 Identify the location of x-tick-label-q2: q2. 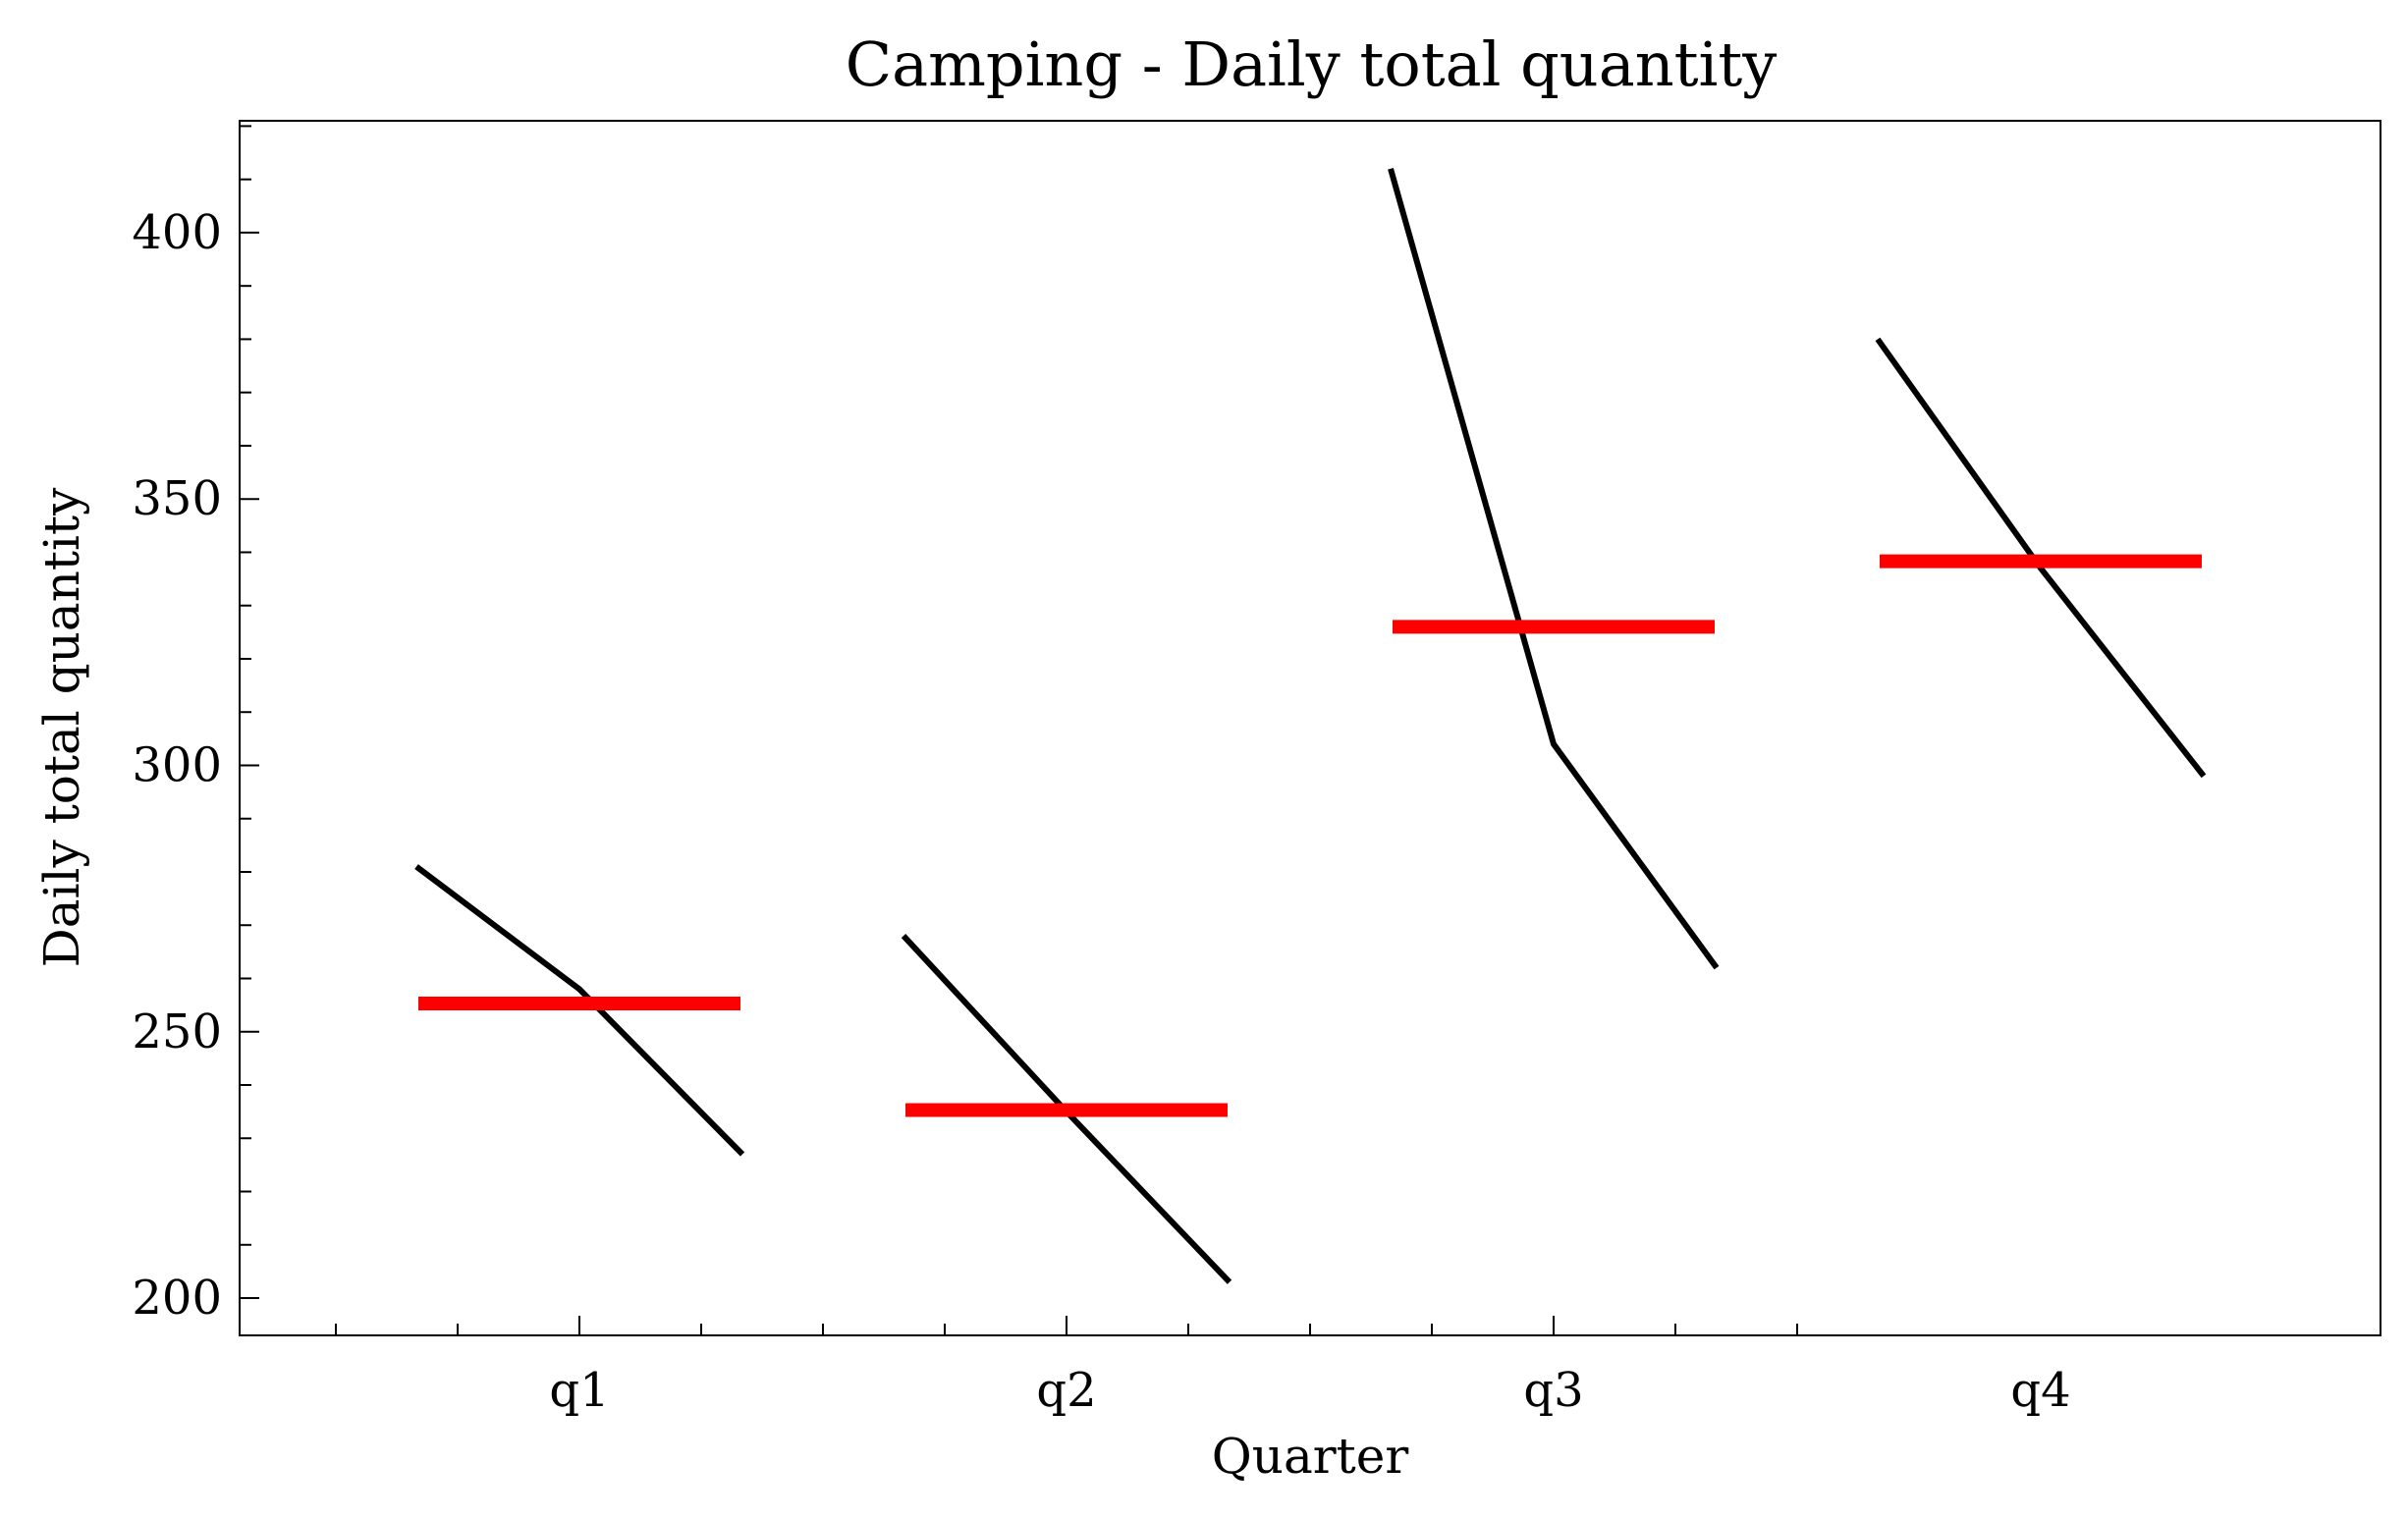
(1066, 1390).